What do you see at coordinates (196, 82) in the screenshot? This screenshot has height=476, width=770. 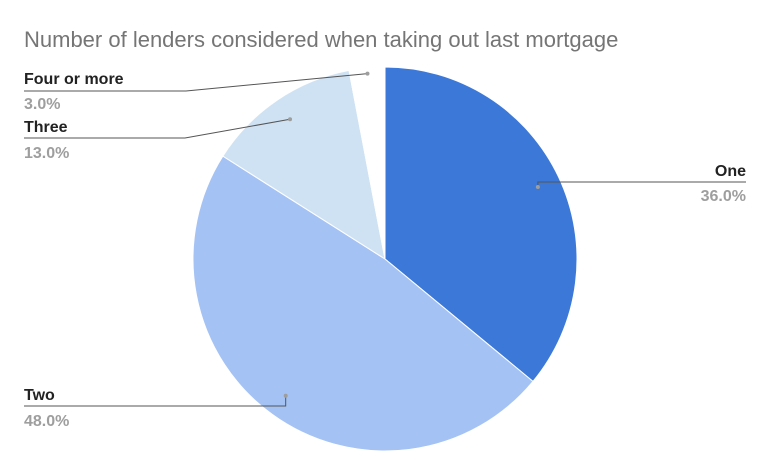 I see `leader-line-four-or-more` at bounding box center [196, 82].